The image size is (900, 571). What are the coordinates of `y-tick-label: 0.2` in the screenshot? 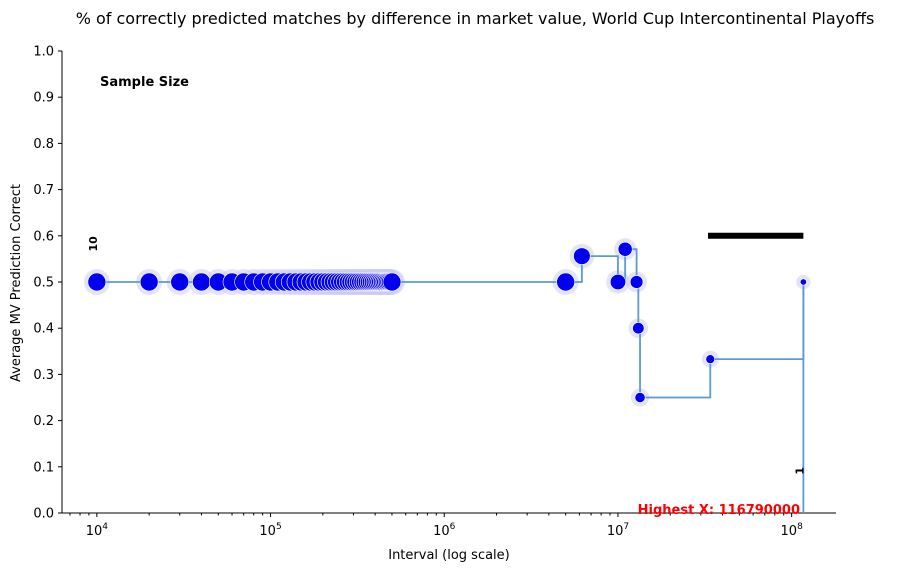 It's located at (43, 421).